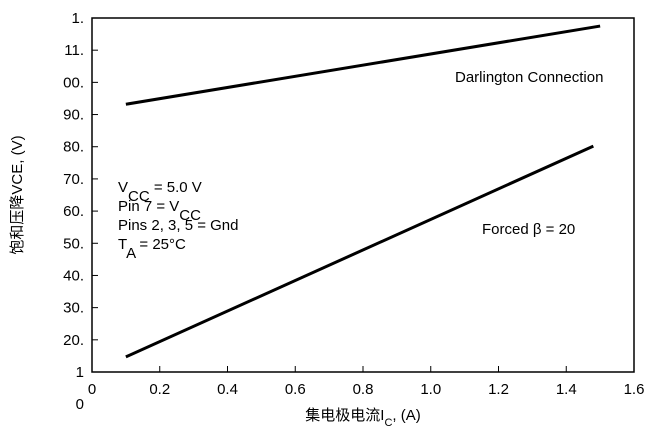 The width and height of the screenshot is (662, 437). I want to click on y-tick-label: 00., so click(73, 82).